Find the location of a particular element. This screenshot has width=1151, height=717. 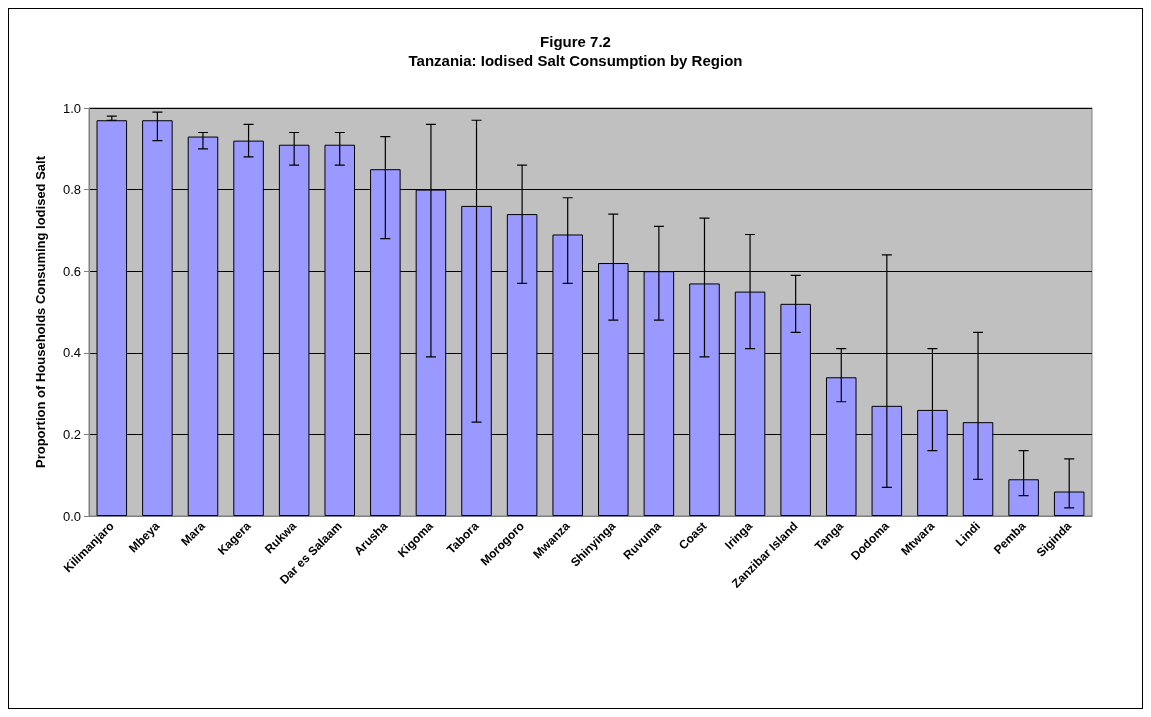

y-tick-label: 0.8 is located at coordinates (71, 190).